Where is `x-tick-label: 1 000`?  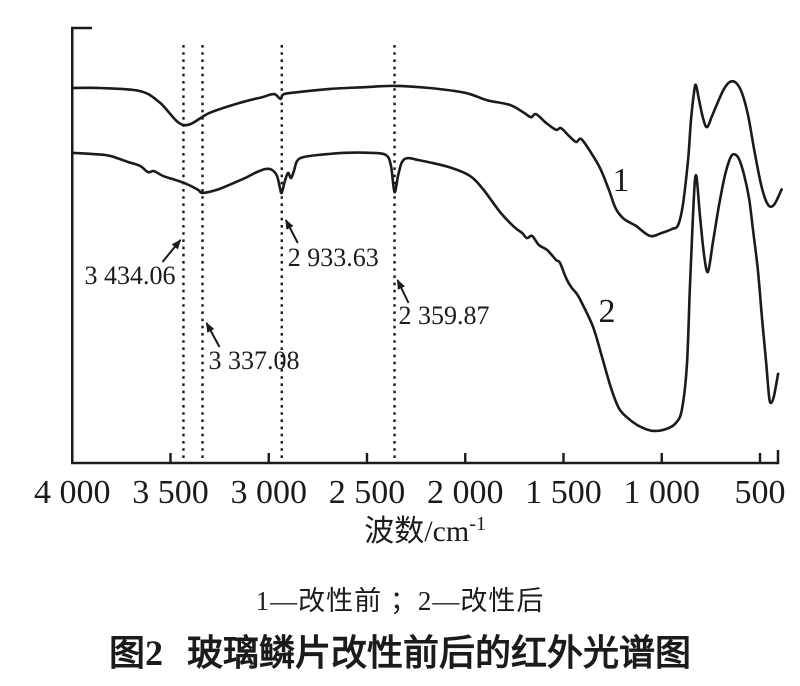 x-tick-label: 1 000 is located at coordinates (662, 492).